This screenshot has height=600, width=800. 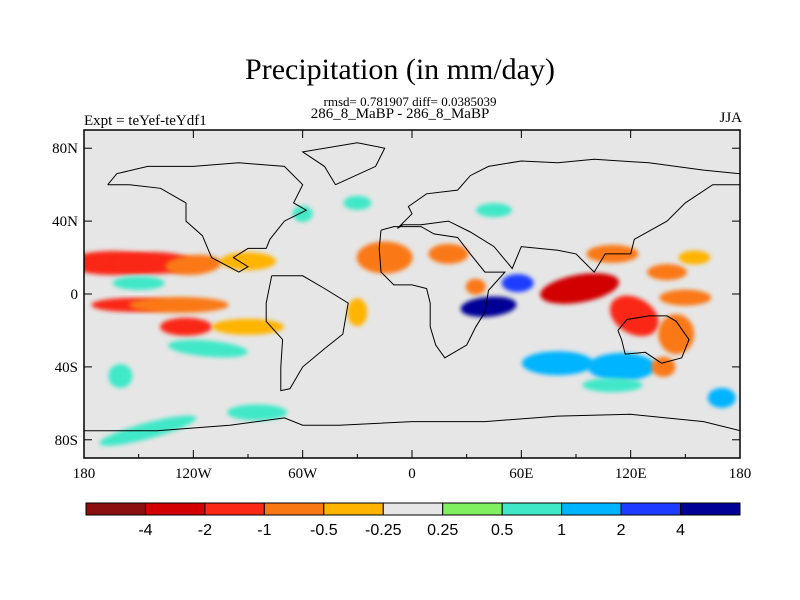 What do you see at coordinates (502, 530) in the screenshot?
I see `colorbar-label: 0.5` at bounding box center [502, 530].